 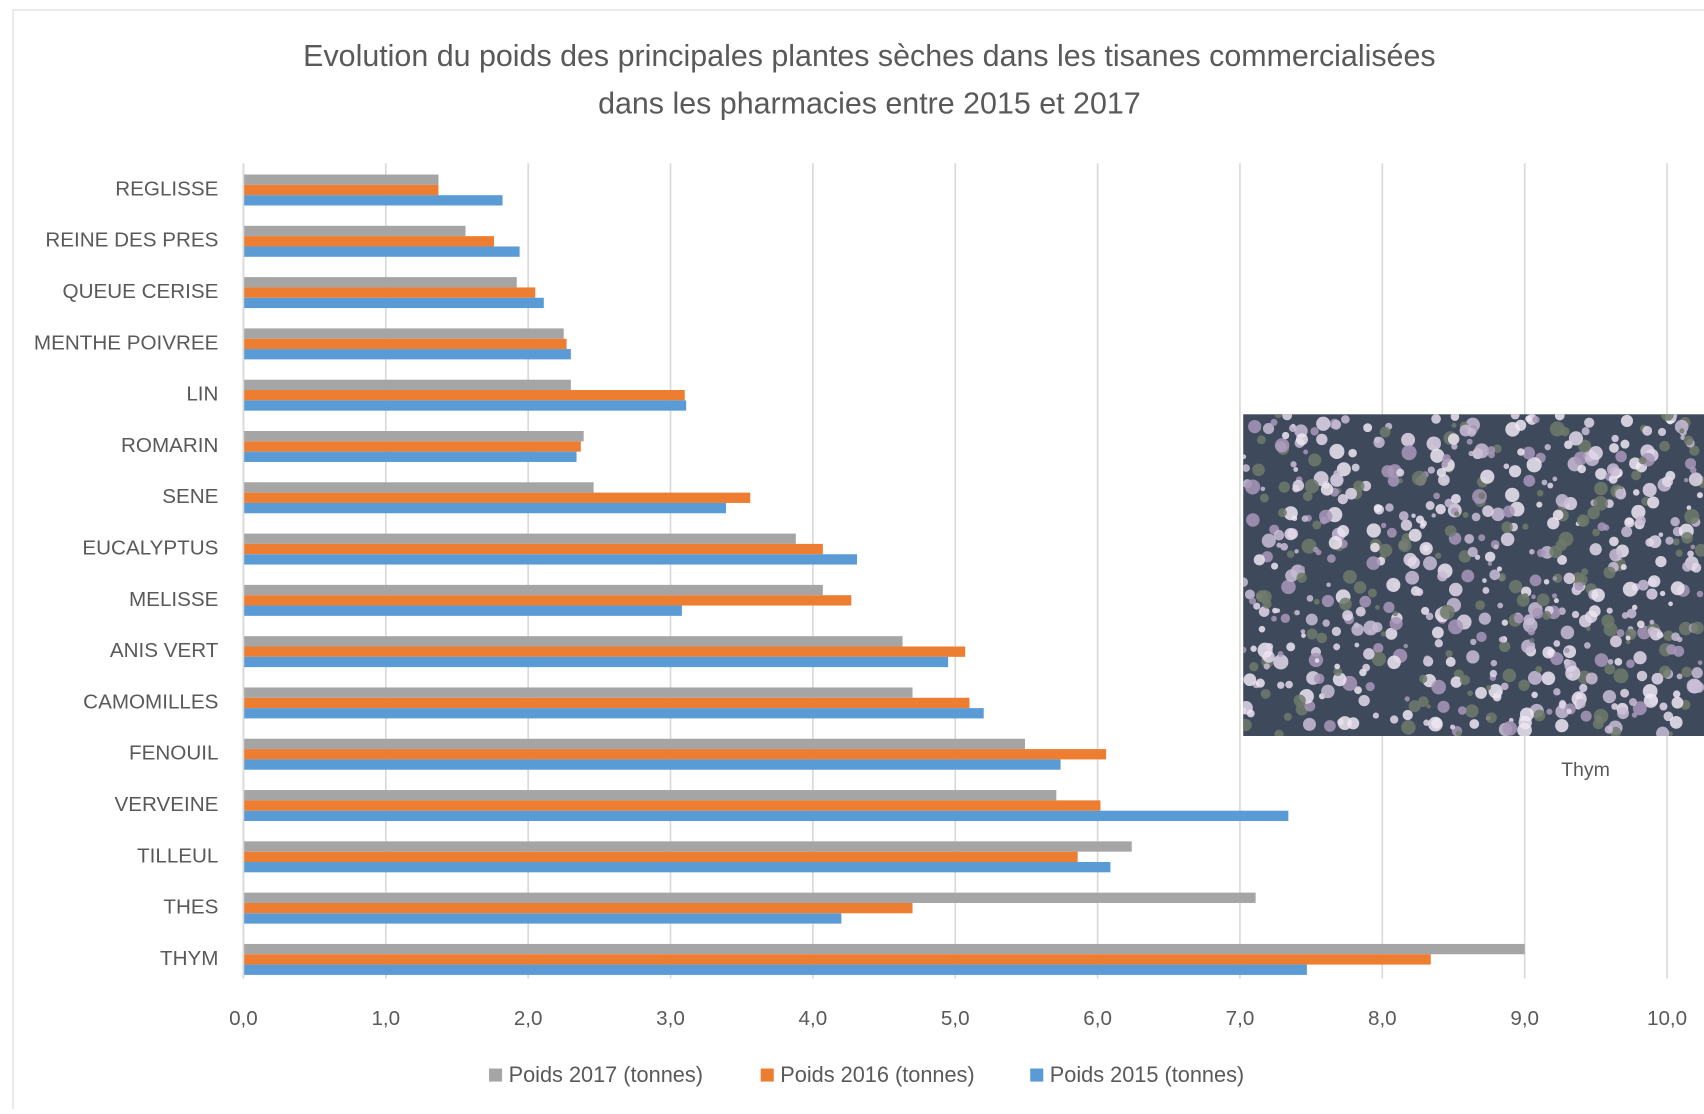 What do you see at coordinates (126, 342) in the screenshot?
I see `y-tick-label: MENTHE POIVREE` at bounding box center [126, 342].